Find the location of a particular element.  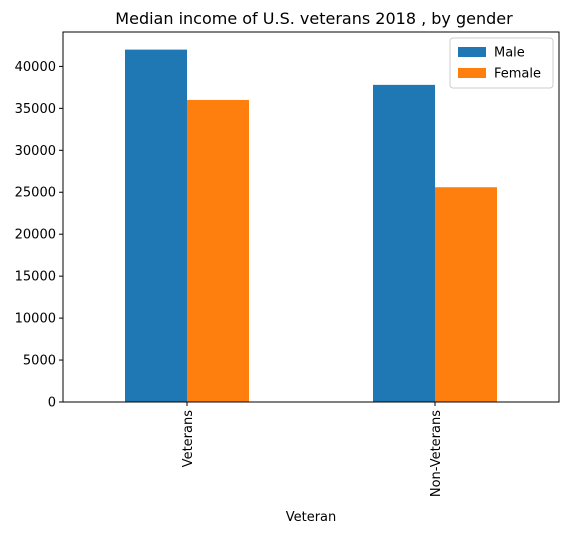

y-tick-label: 5000 is located at coordinates (39, 361).